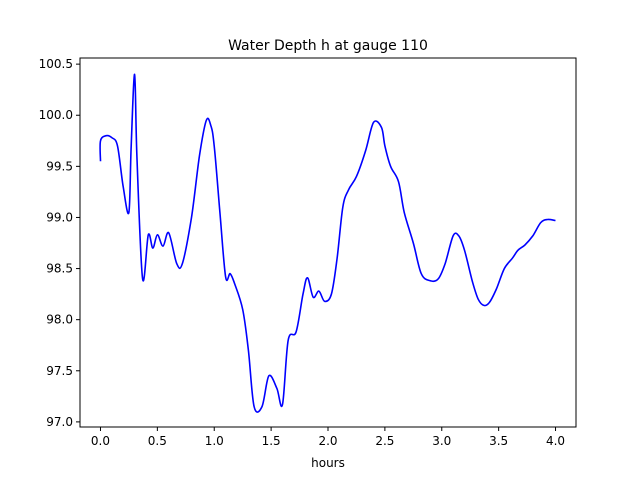 This screenshot has width=640, height=480. Describe the element at coordinates (56, 64) in the screenshot. I see `y-tick-label: 100.5` at that location.